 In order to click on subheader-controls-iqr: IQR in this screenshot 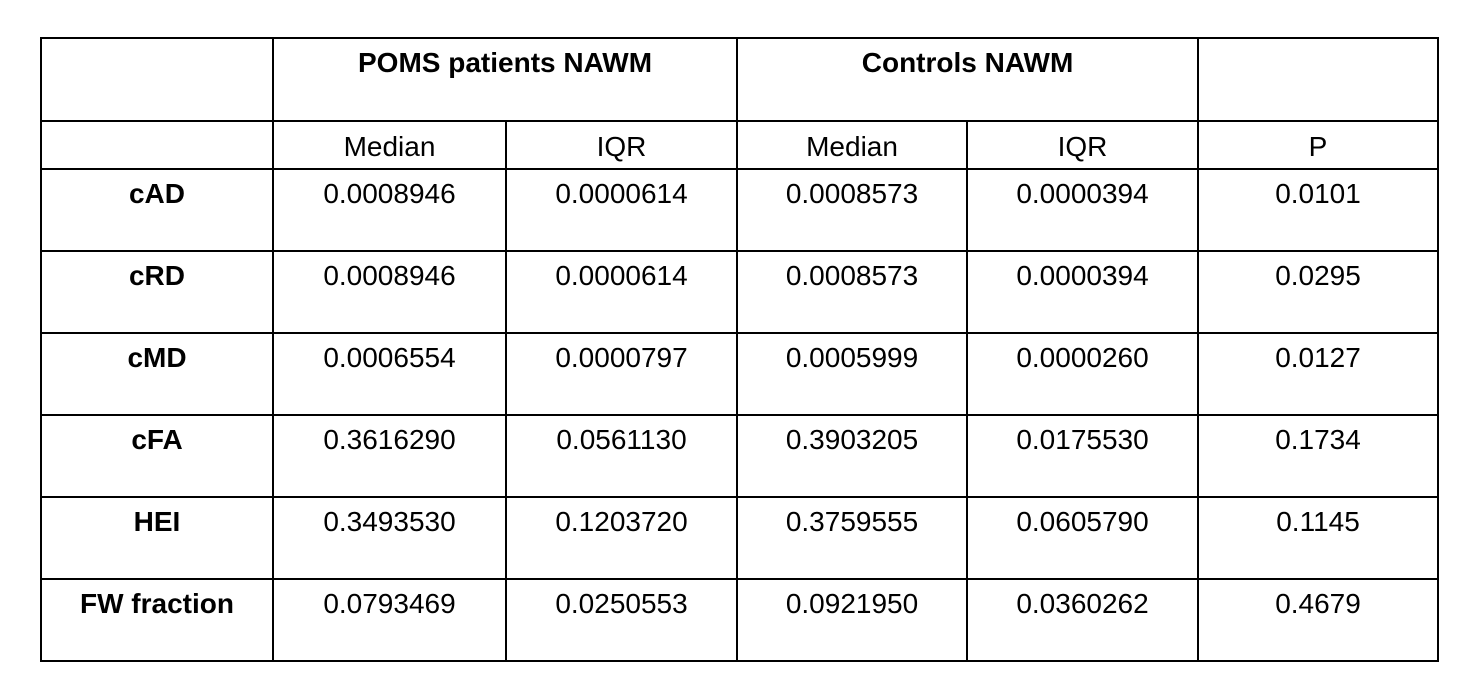, I will do `click(1083, 145)`.